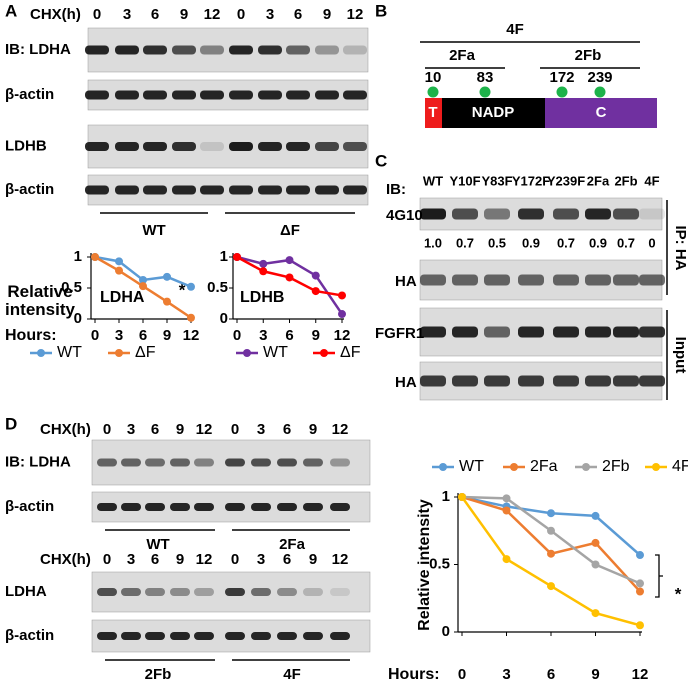 The width and height of the screenshot is (688, 685). Describe the element at coordinates (26, 145) in the screenshot. I see `row-label: LDHB` at that location.